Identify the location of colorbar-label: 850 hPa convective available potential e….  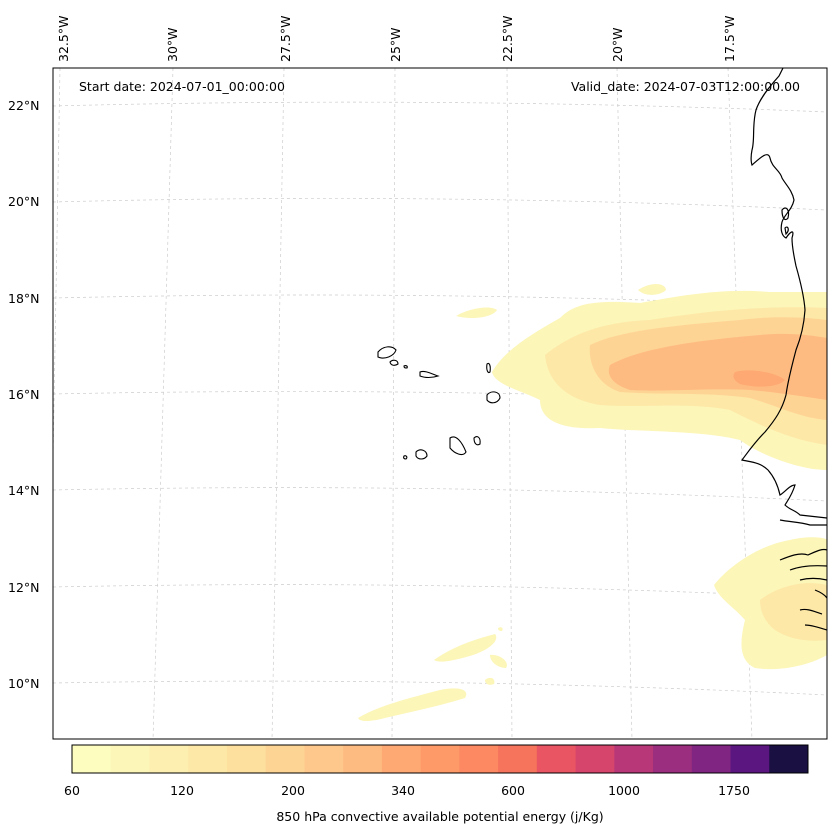
(439, 816).